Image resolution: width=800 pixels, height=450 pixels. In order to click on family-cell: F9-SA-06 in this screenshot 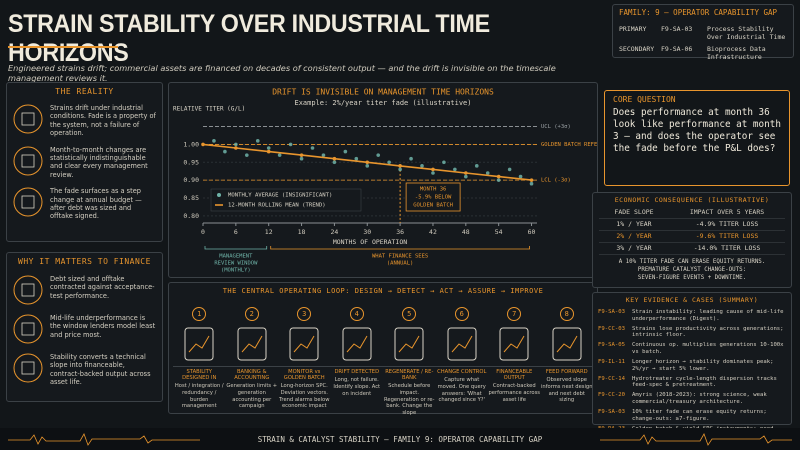, I will do `click(677, 49)`.